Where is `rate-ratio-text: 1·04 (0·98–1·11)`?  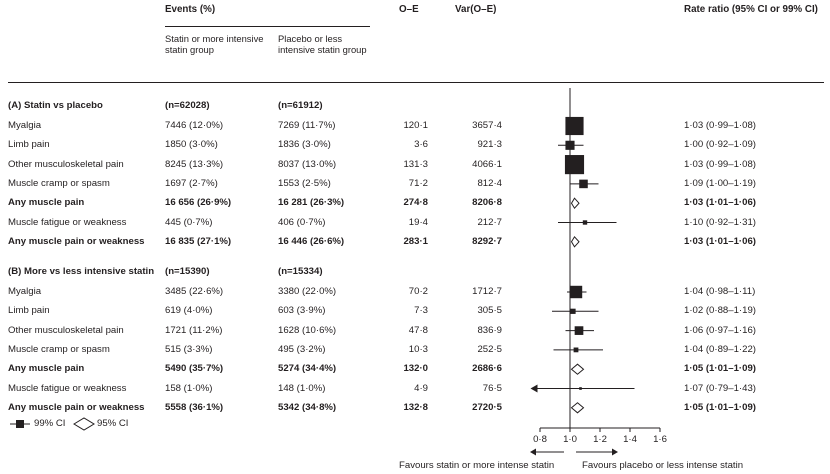 rate-ratio-text: 1·04 (0·98–1·11) is located at coordinates (720, 291).